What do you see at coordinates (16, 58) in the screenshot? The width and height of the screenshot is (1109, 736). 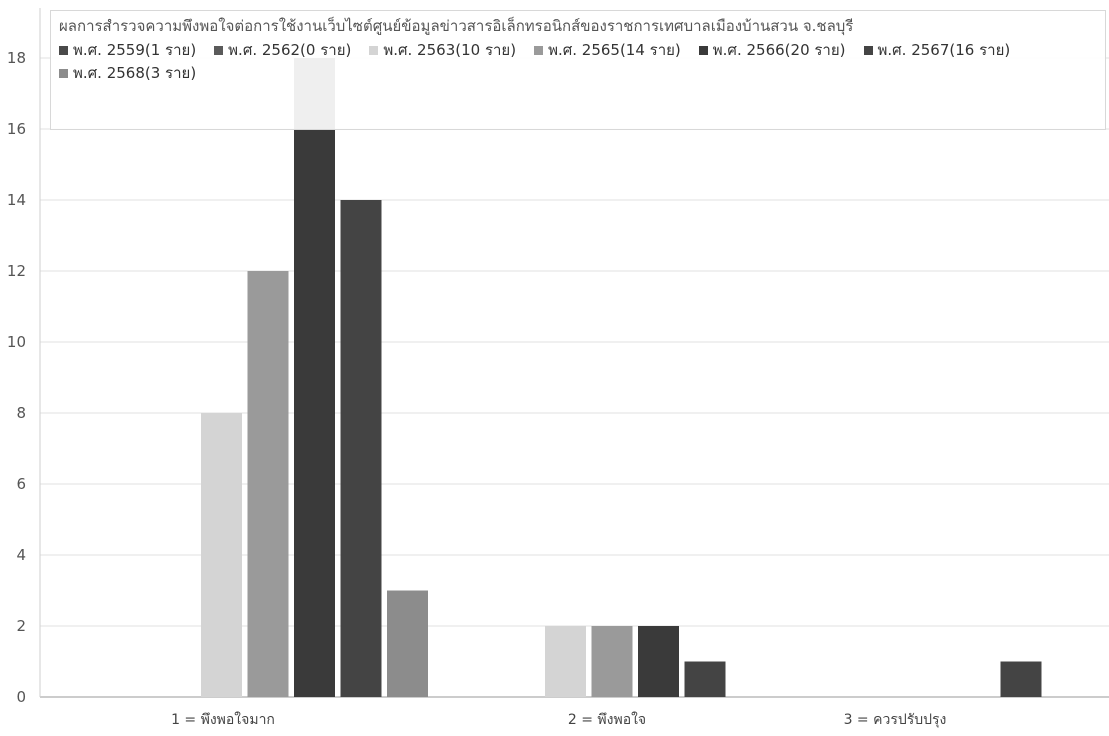 I see `y-tick-label: 18` at bounding box center [16, 58].